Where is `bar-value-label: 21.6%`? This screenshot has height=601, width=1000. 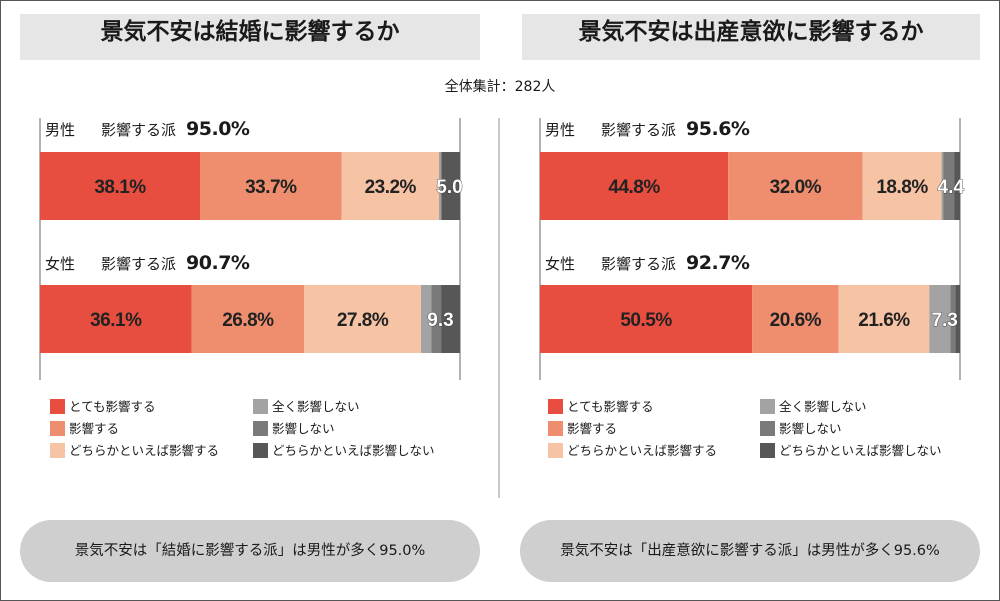 bar-value-label: 21.6% is located at coordinates (884, 320).